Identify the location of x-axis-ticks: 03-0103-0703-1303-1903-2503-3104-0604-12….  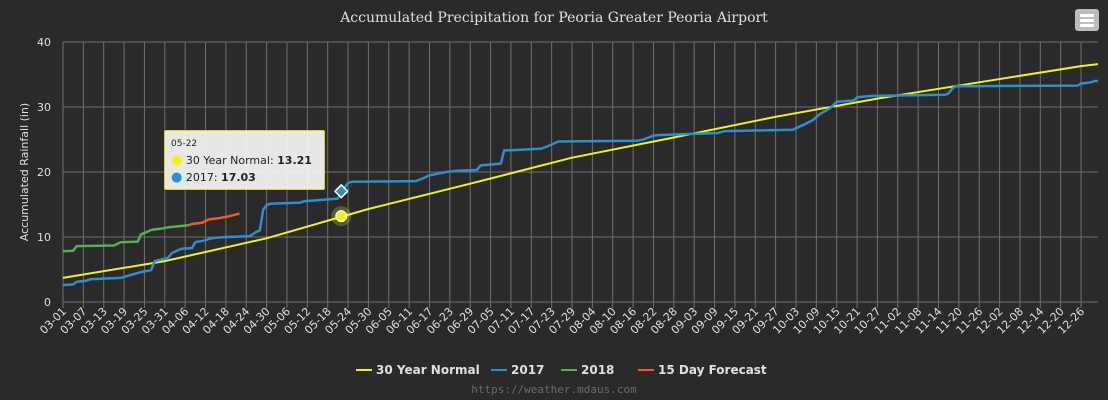
(562, 321).